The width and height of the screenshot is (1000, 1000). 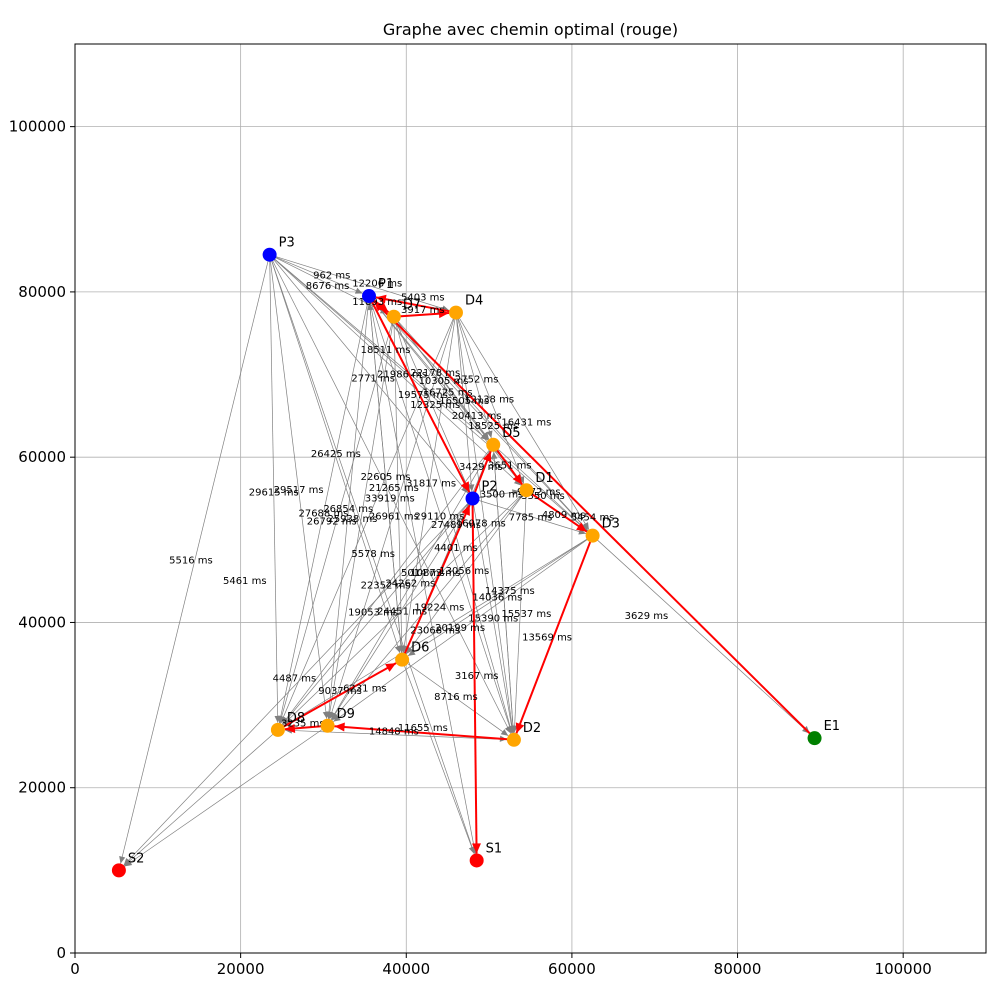 What do you see at coordinates (526, 614) in the screenshot?
I see `edge-weight-label: 15537 ms` at bounding box center [526, 614].